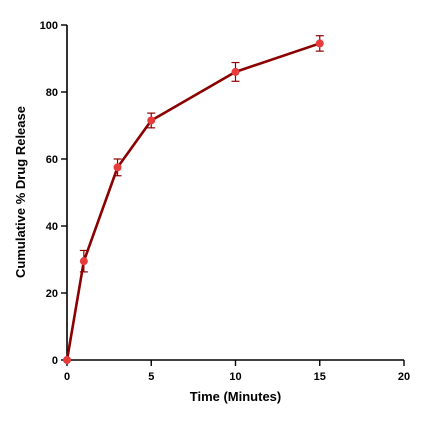 The width and height of the screenshot is (448, 424). What do you see at coordinates (151, 377) in the screenshot?
I see `x-tick-label: 5` at bounding box center [151, 377].